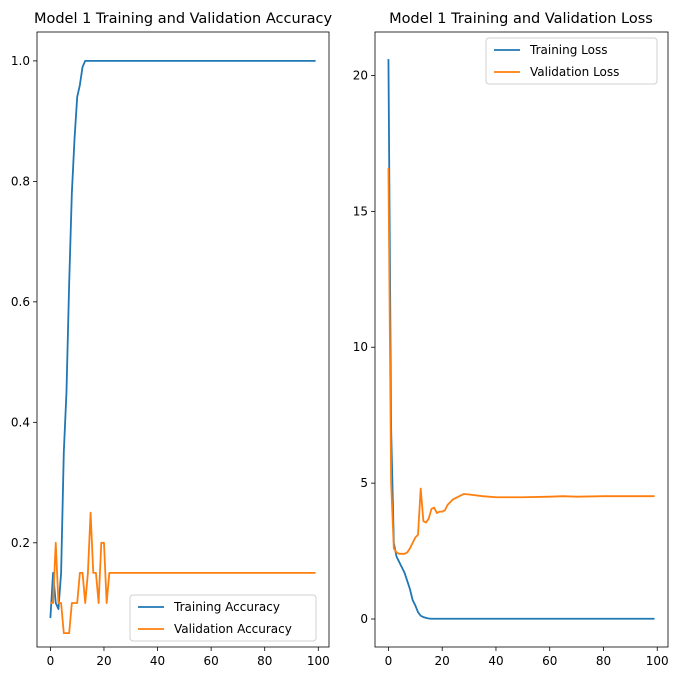 The image size is (681, 682). I want to click on loss-legend: Training Loss Validation Loss, so click(571, 61).